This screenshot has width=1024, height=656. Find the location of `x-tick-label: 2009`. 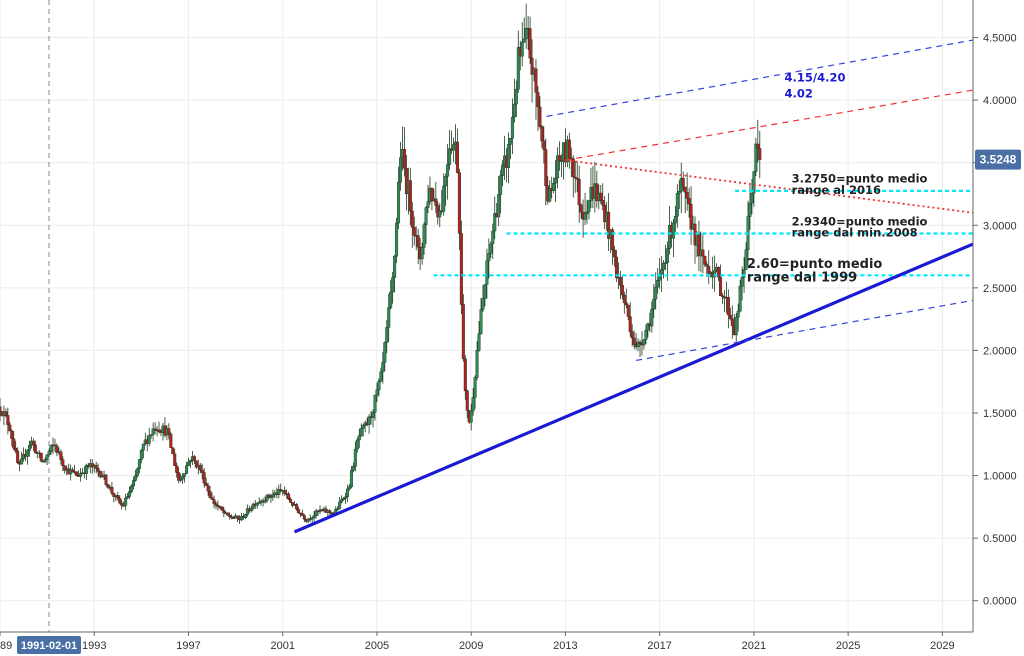

x-tick-label: 2009 is located at coordinates (471, 646).